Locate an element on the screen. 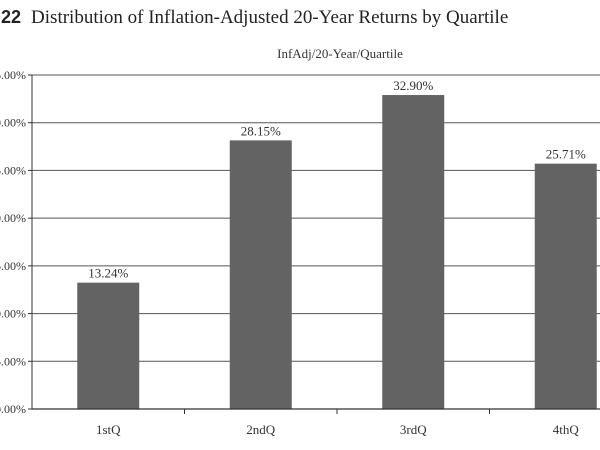 This screenshot has width=600, height=450. y-tick-label: 25.00% is located at coordinates (13, 170).